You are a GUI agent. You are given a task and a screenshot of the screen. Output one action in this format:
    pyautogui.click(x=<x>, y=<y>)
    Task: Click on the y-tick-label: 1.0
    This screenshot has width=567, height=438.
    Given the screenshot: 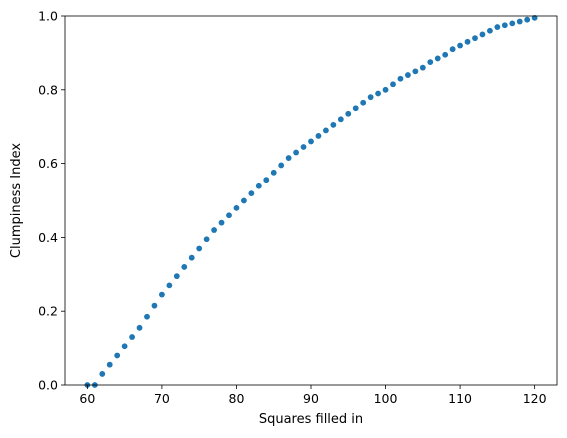 What is the action you would take?
    pyautogui.click(x=48, y=16)
    